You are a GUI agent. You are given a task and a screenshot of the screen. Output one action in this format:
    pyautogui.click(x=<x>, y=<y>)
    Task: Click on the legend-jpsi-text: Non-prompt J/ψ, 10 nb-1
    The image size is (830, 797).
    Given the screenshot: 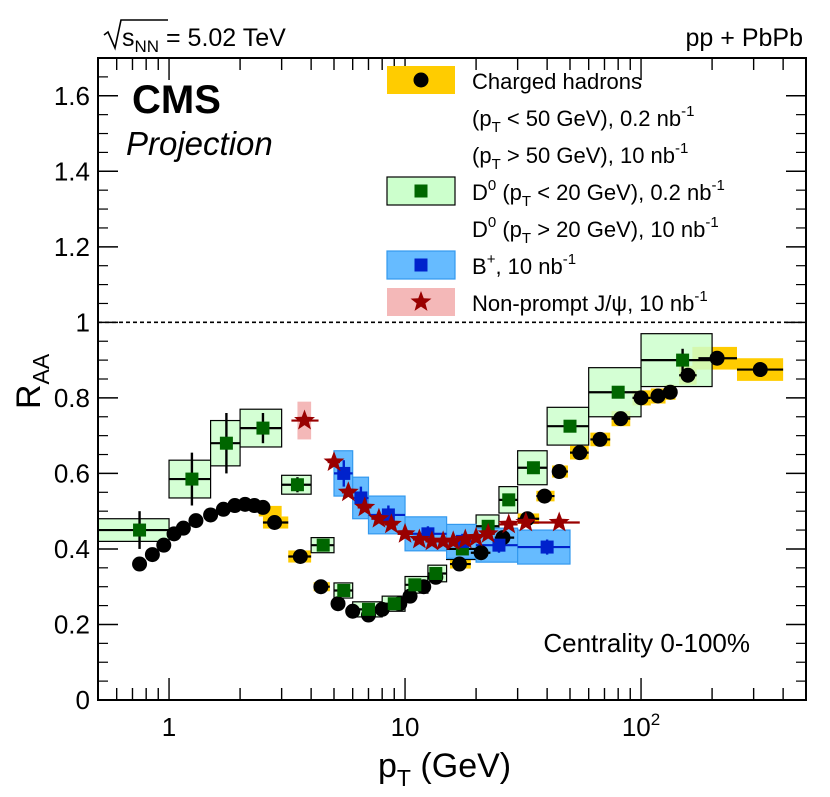 What is the action you would take?
    pyautogui.click(x=590, y=302)
    